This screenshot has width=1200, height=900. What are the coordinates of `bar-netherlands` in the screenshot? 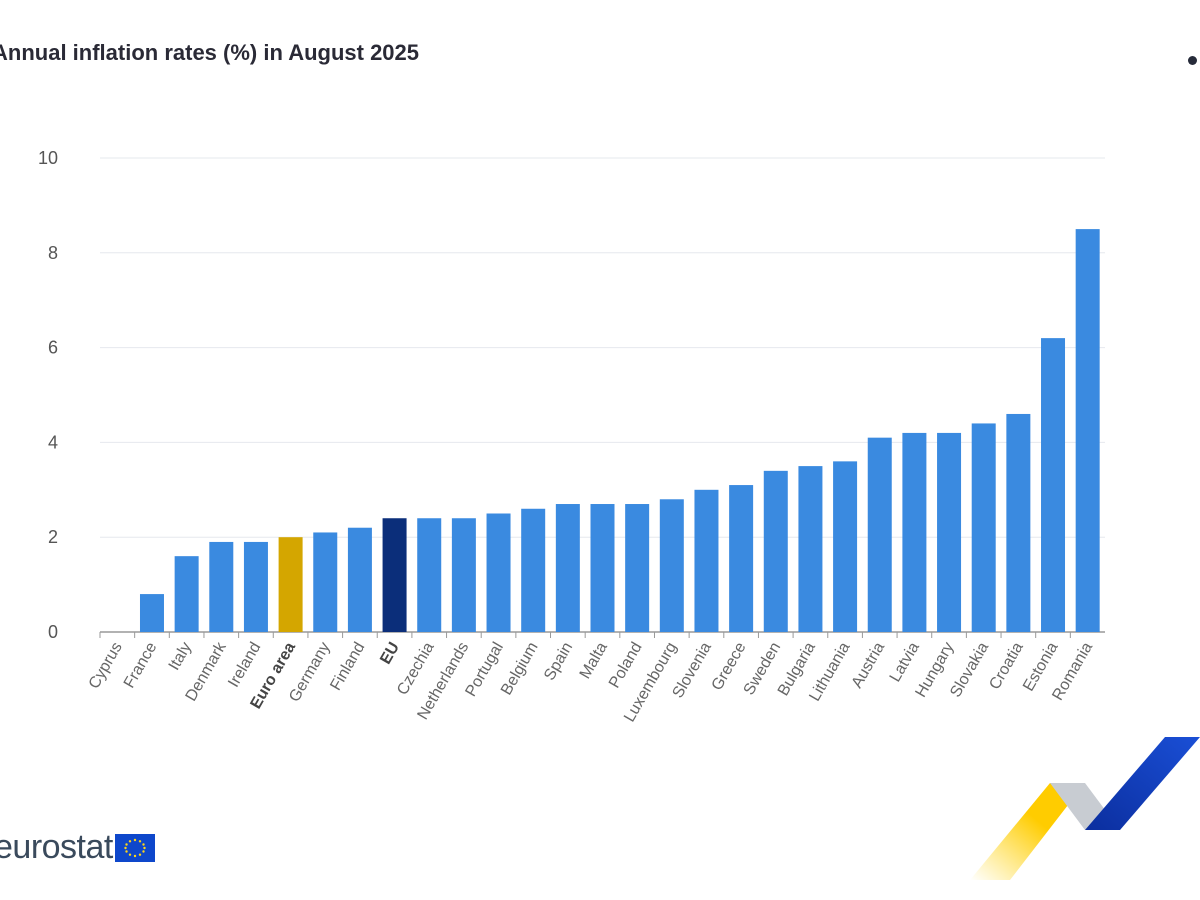 It's located at (463, 575).